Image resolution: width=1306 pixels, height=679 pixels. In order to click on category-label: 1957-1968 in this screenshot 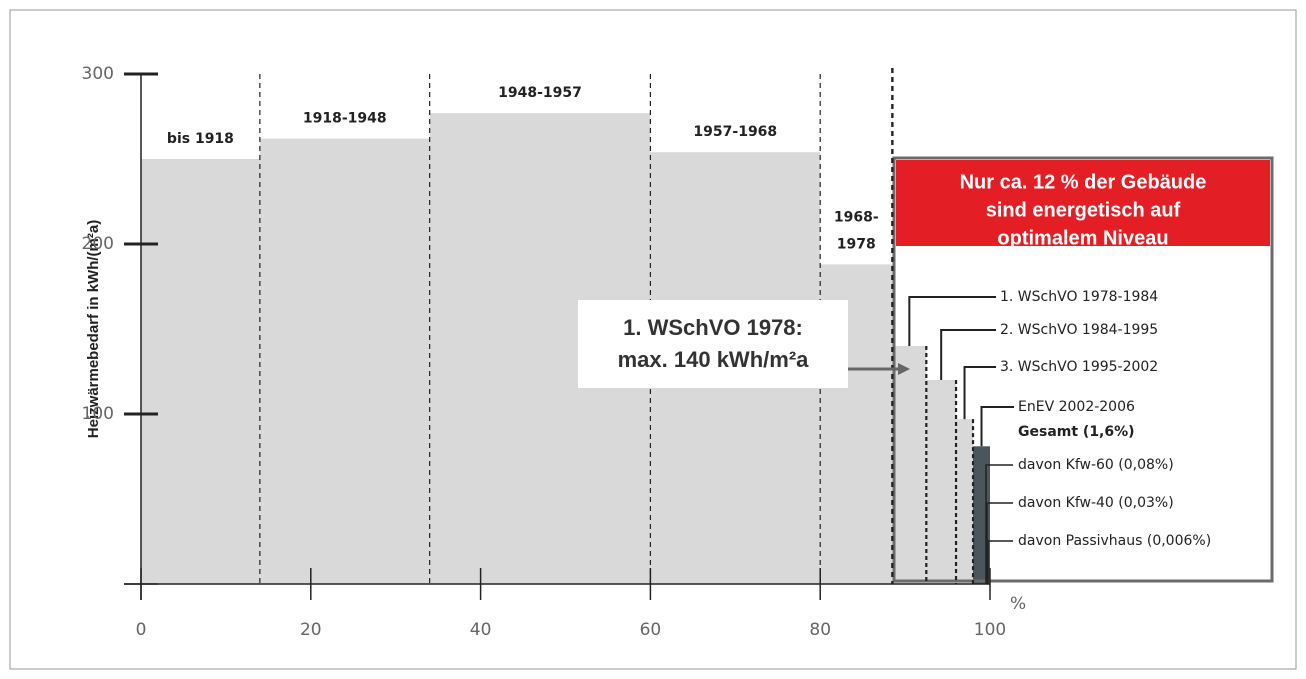, I will do `click(735, 132)`.